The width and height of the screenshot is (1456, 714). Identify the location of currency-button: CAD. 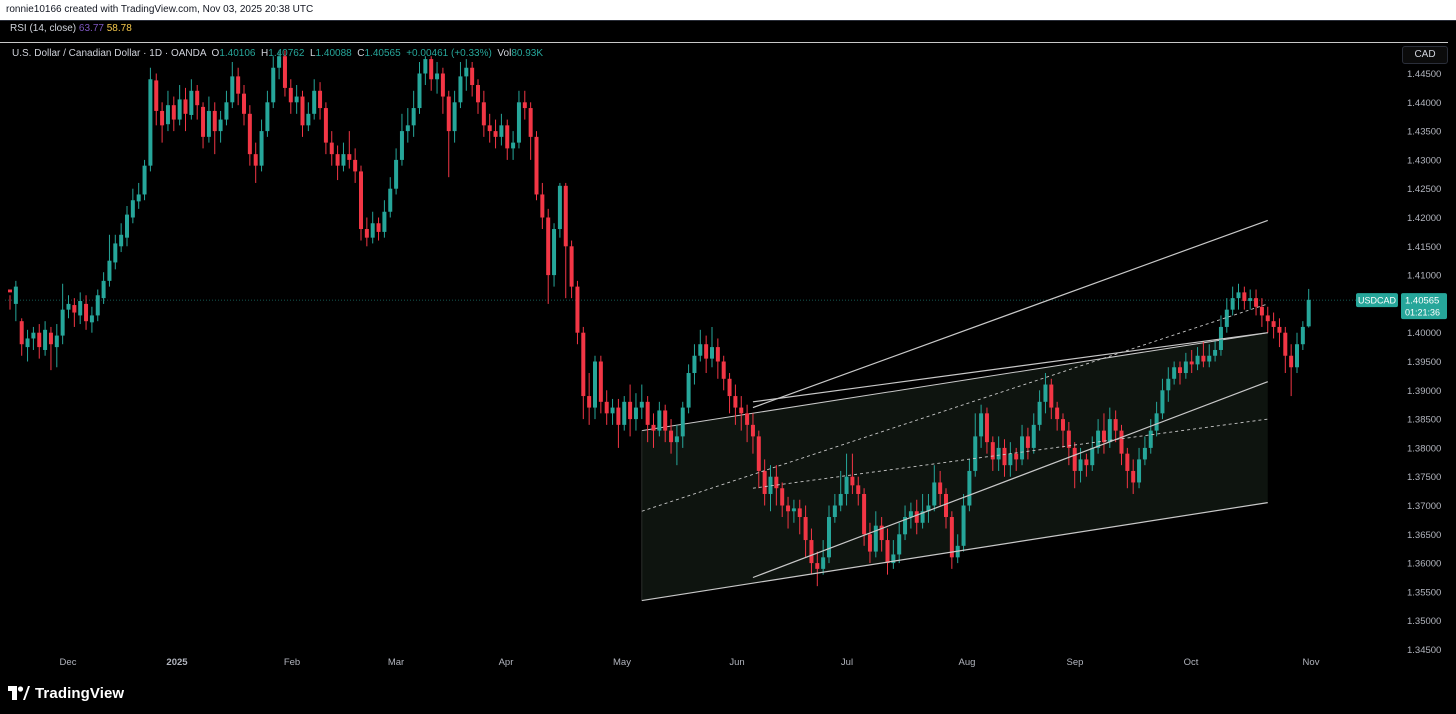
(1425, 55).